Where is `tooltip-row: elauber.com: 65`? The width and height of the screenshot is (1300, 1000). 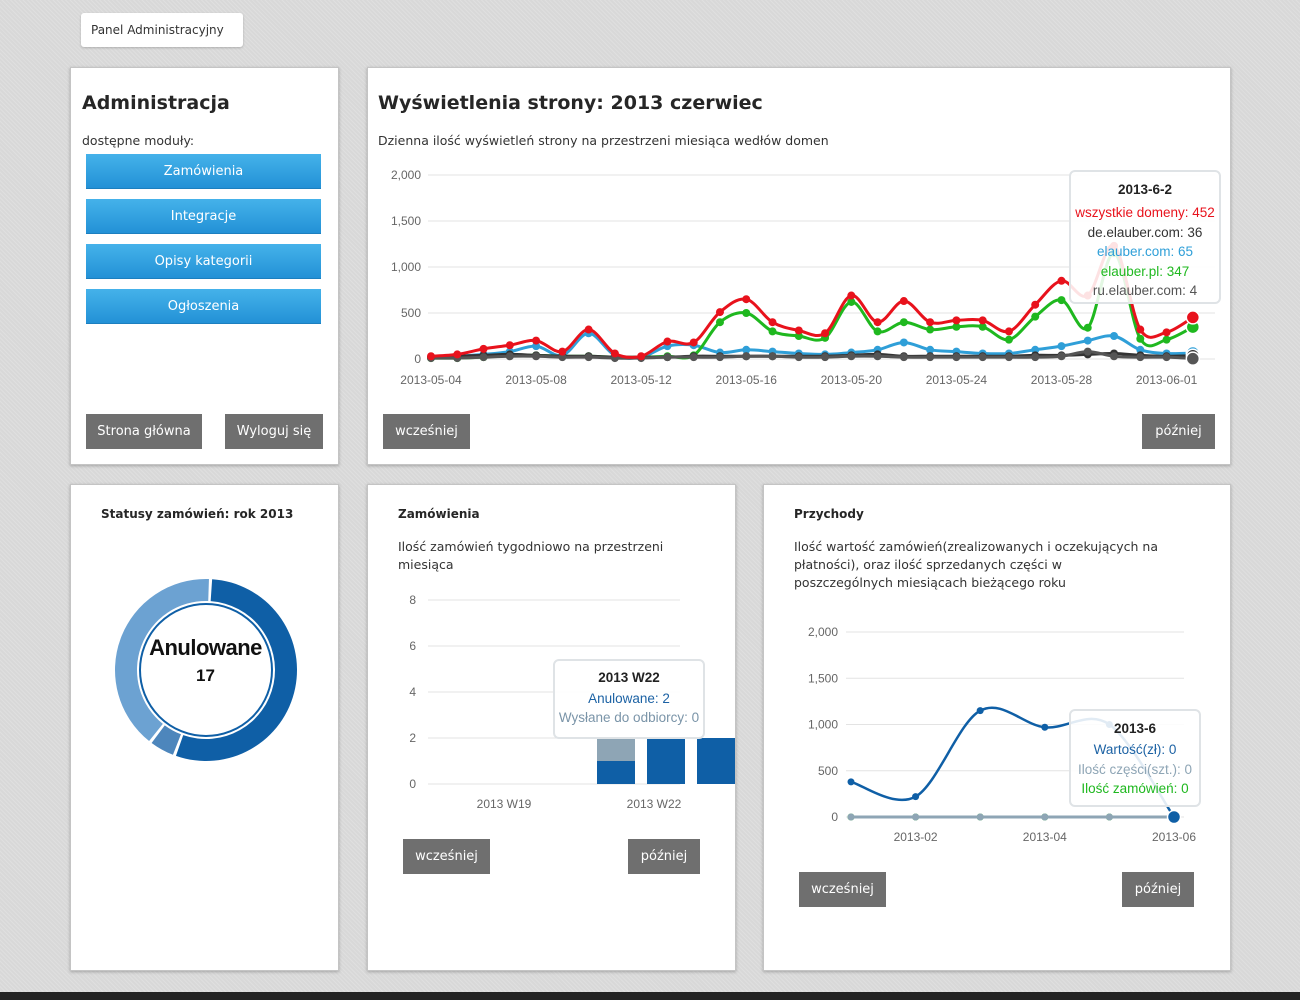 tooltip-row: elauber.com: 65 is located at coordinates (1145, 252).